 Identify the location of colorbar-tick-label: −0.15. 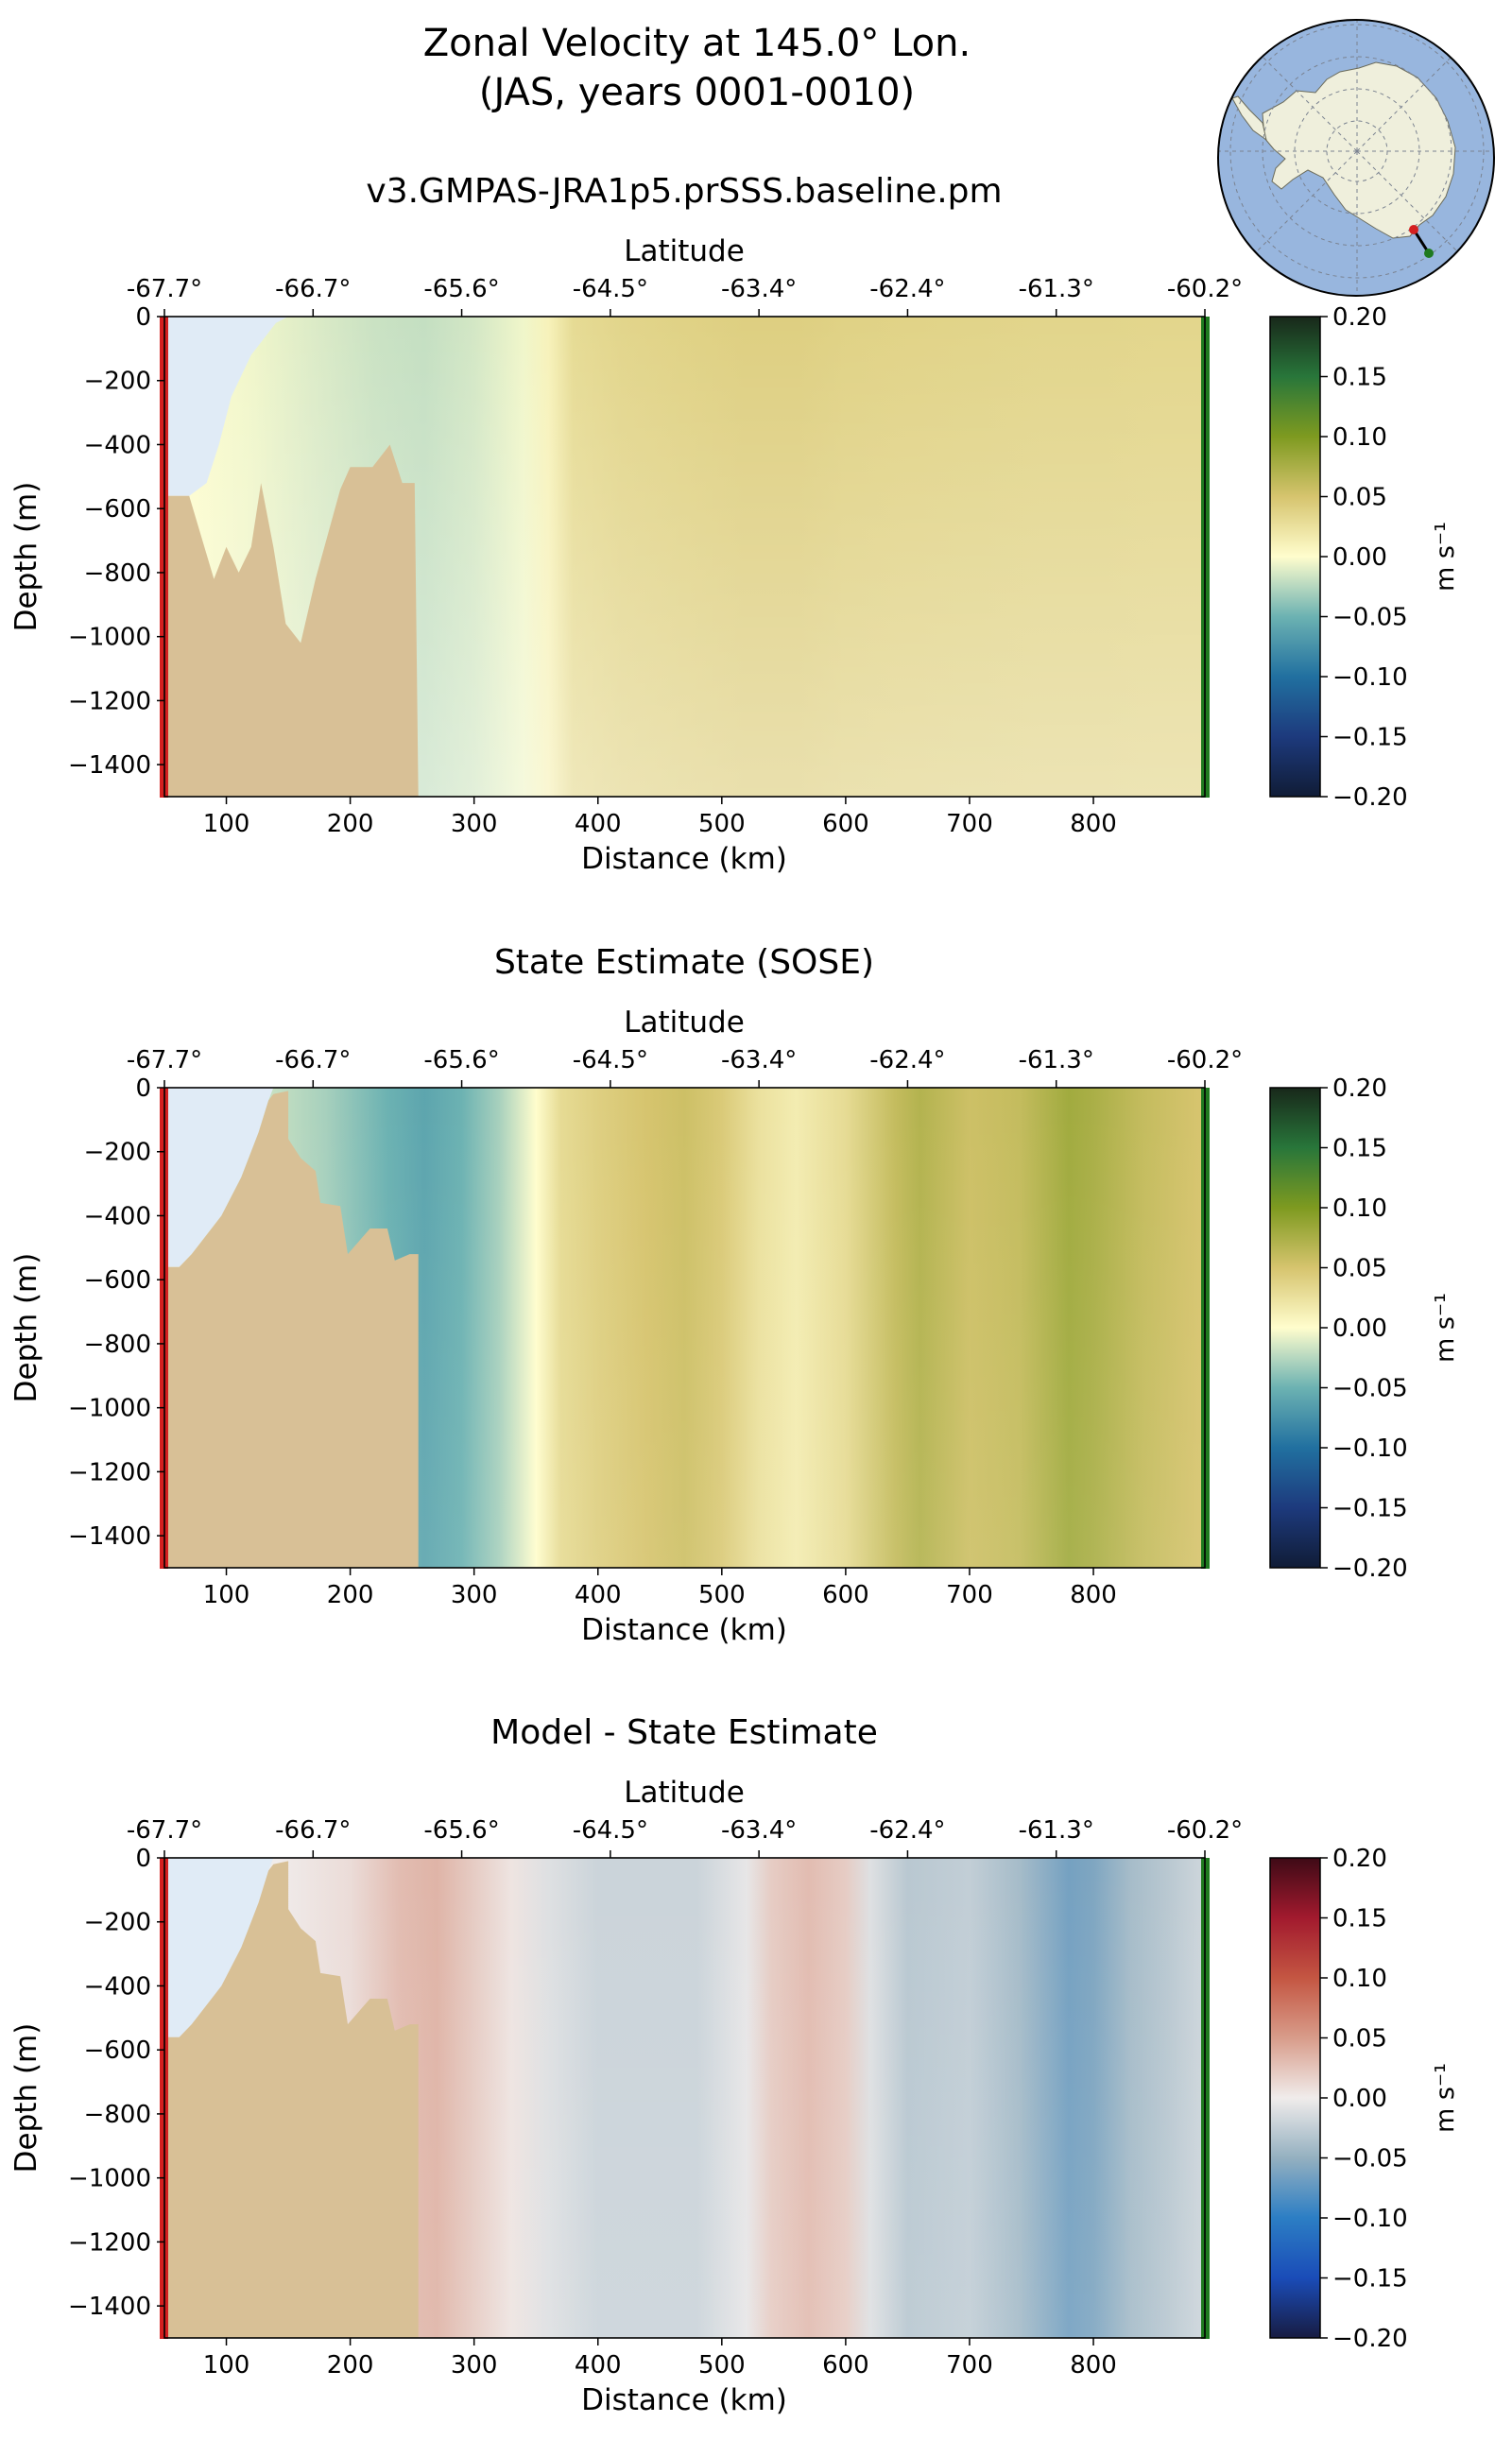
(1370, 1509).